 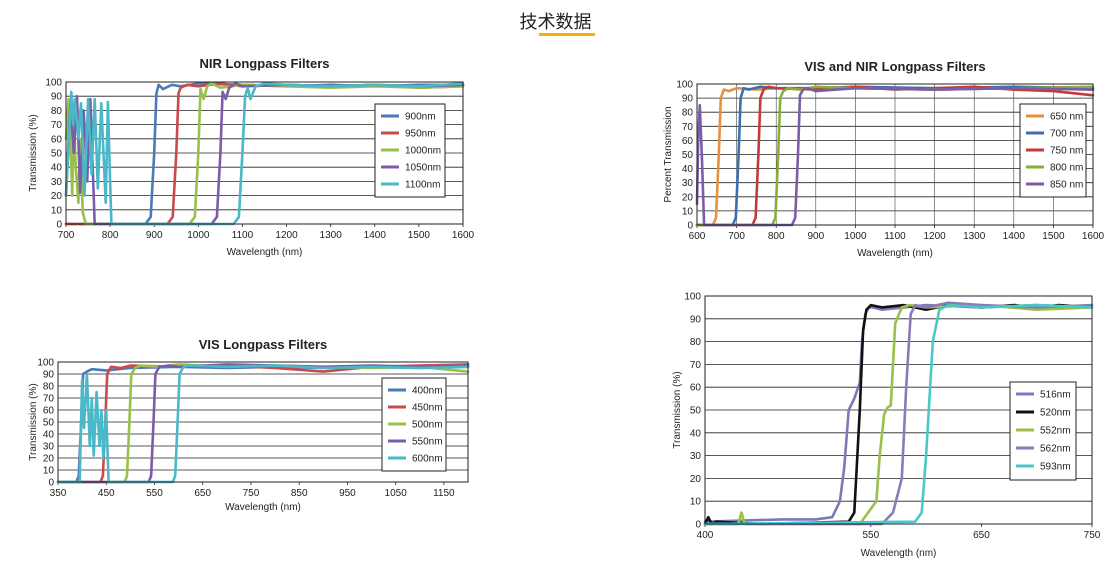 I want to click on nir-plot-border, so click(x=264, y=153).